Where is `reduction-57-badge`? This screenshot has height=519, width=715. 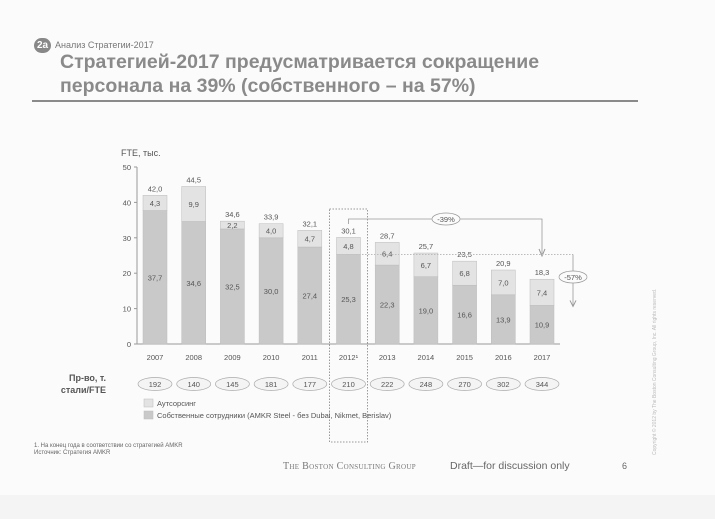
reduction-57-badge is located at coordinates (573, 277).